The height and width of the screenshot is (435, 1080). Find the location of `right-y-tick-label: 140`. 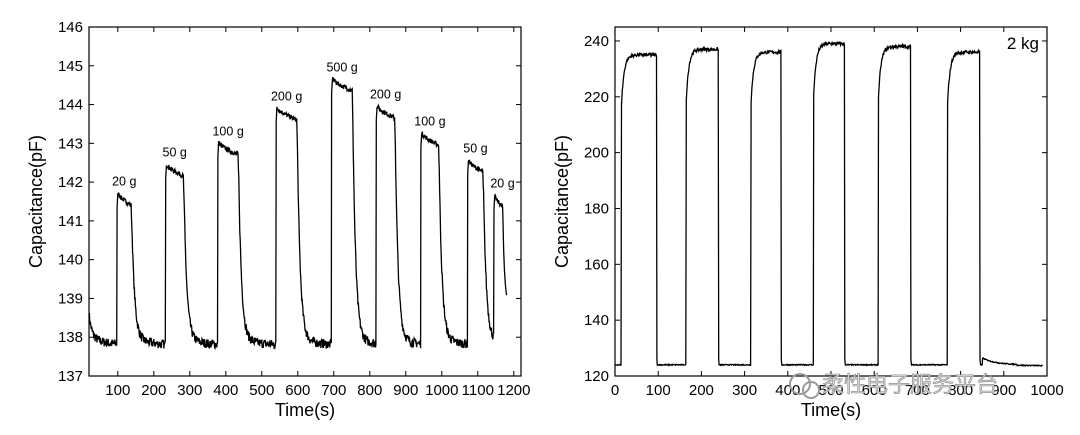

right-y-tick-label: 140 is located at coordinates (596, 320).